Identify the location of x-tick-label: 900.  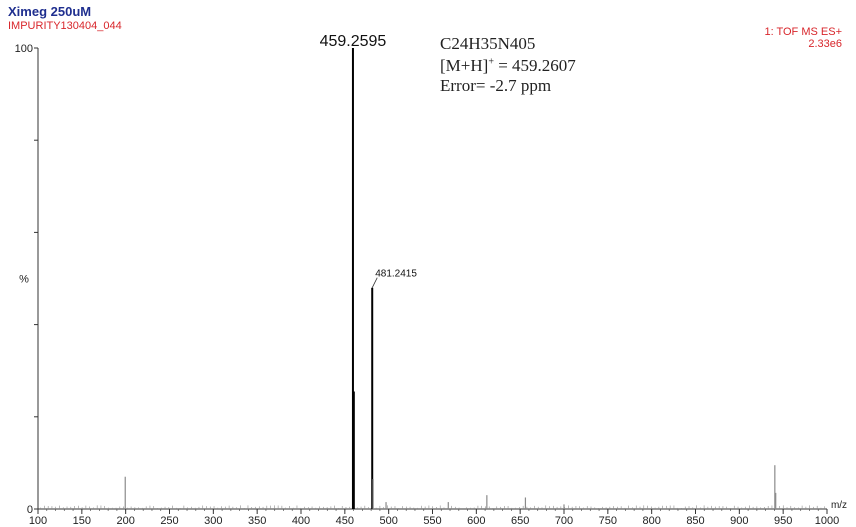
(739, 521).